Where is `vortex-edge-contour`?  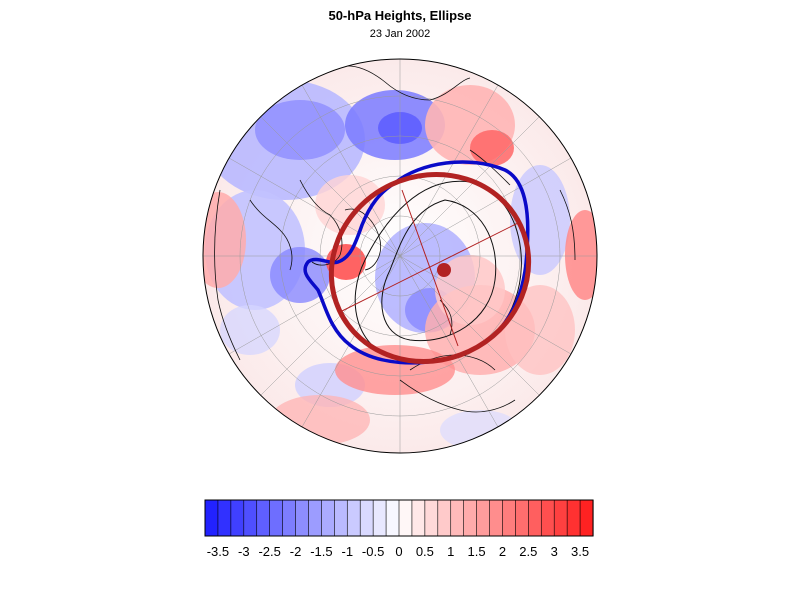
vortex-edge-contour is located at coordinates (416, 262).